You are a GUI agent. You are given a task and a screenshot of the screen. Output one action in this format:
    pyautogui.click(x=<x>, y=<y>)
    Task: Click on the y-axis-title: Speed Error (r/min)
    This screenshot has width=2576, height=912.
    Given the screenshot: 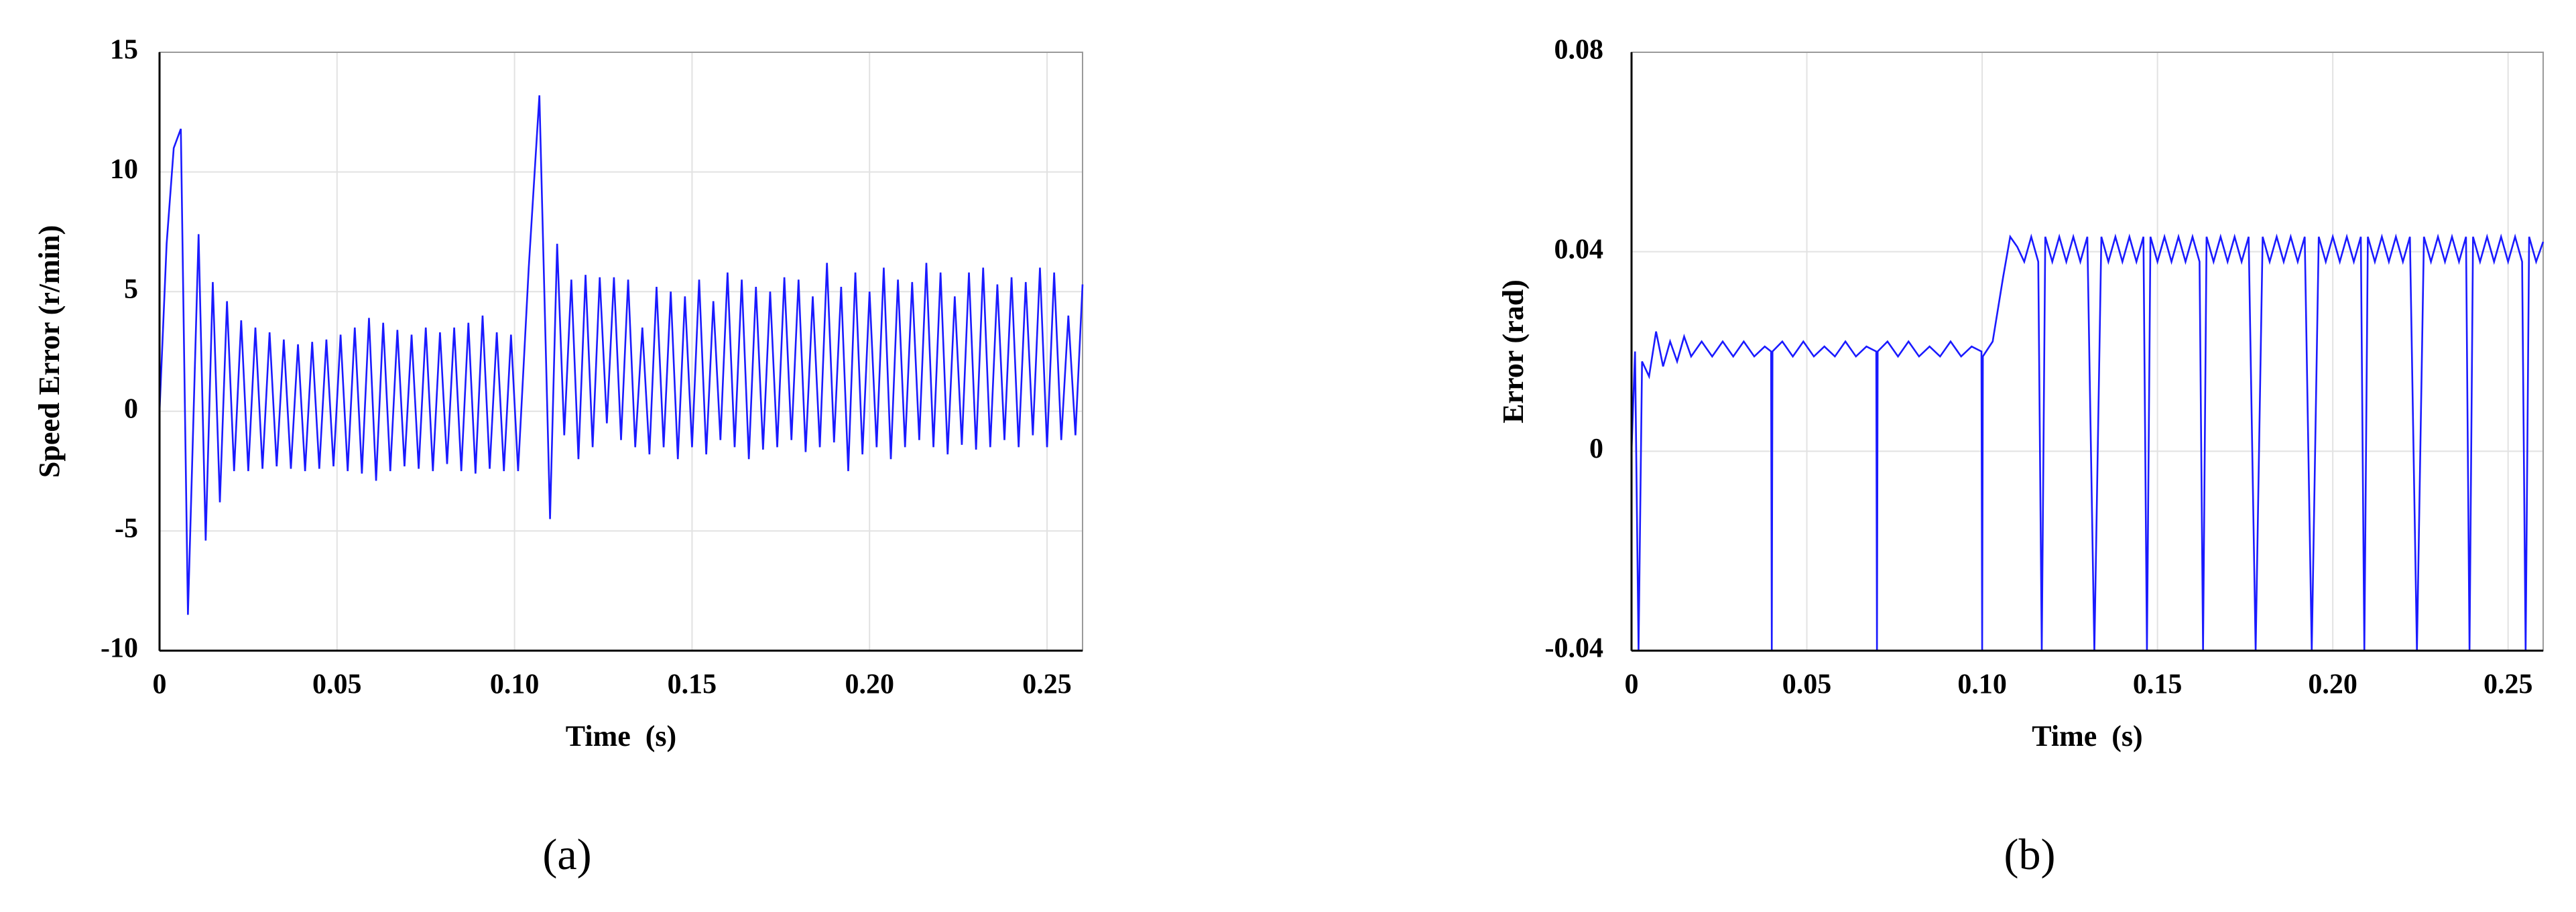 What is the action you would take?
    pyautogui.click(x=49, y=351)
    